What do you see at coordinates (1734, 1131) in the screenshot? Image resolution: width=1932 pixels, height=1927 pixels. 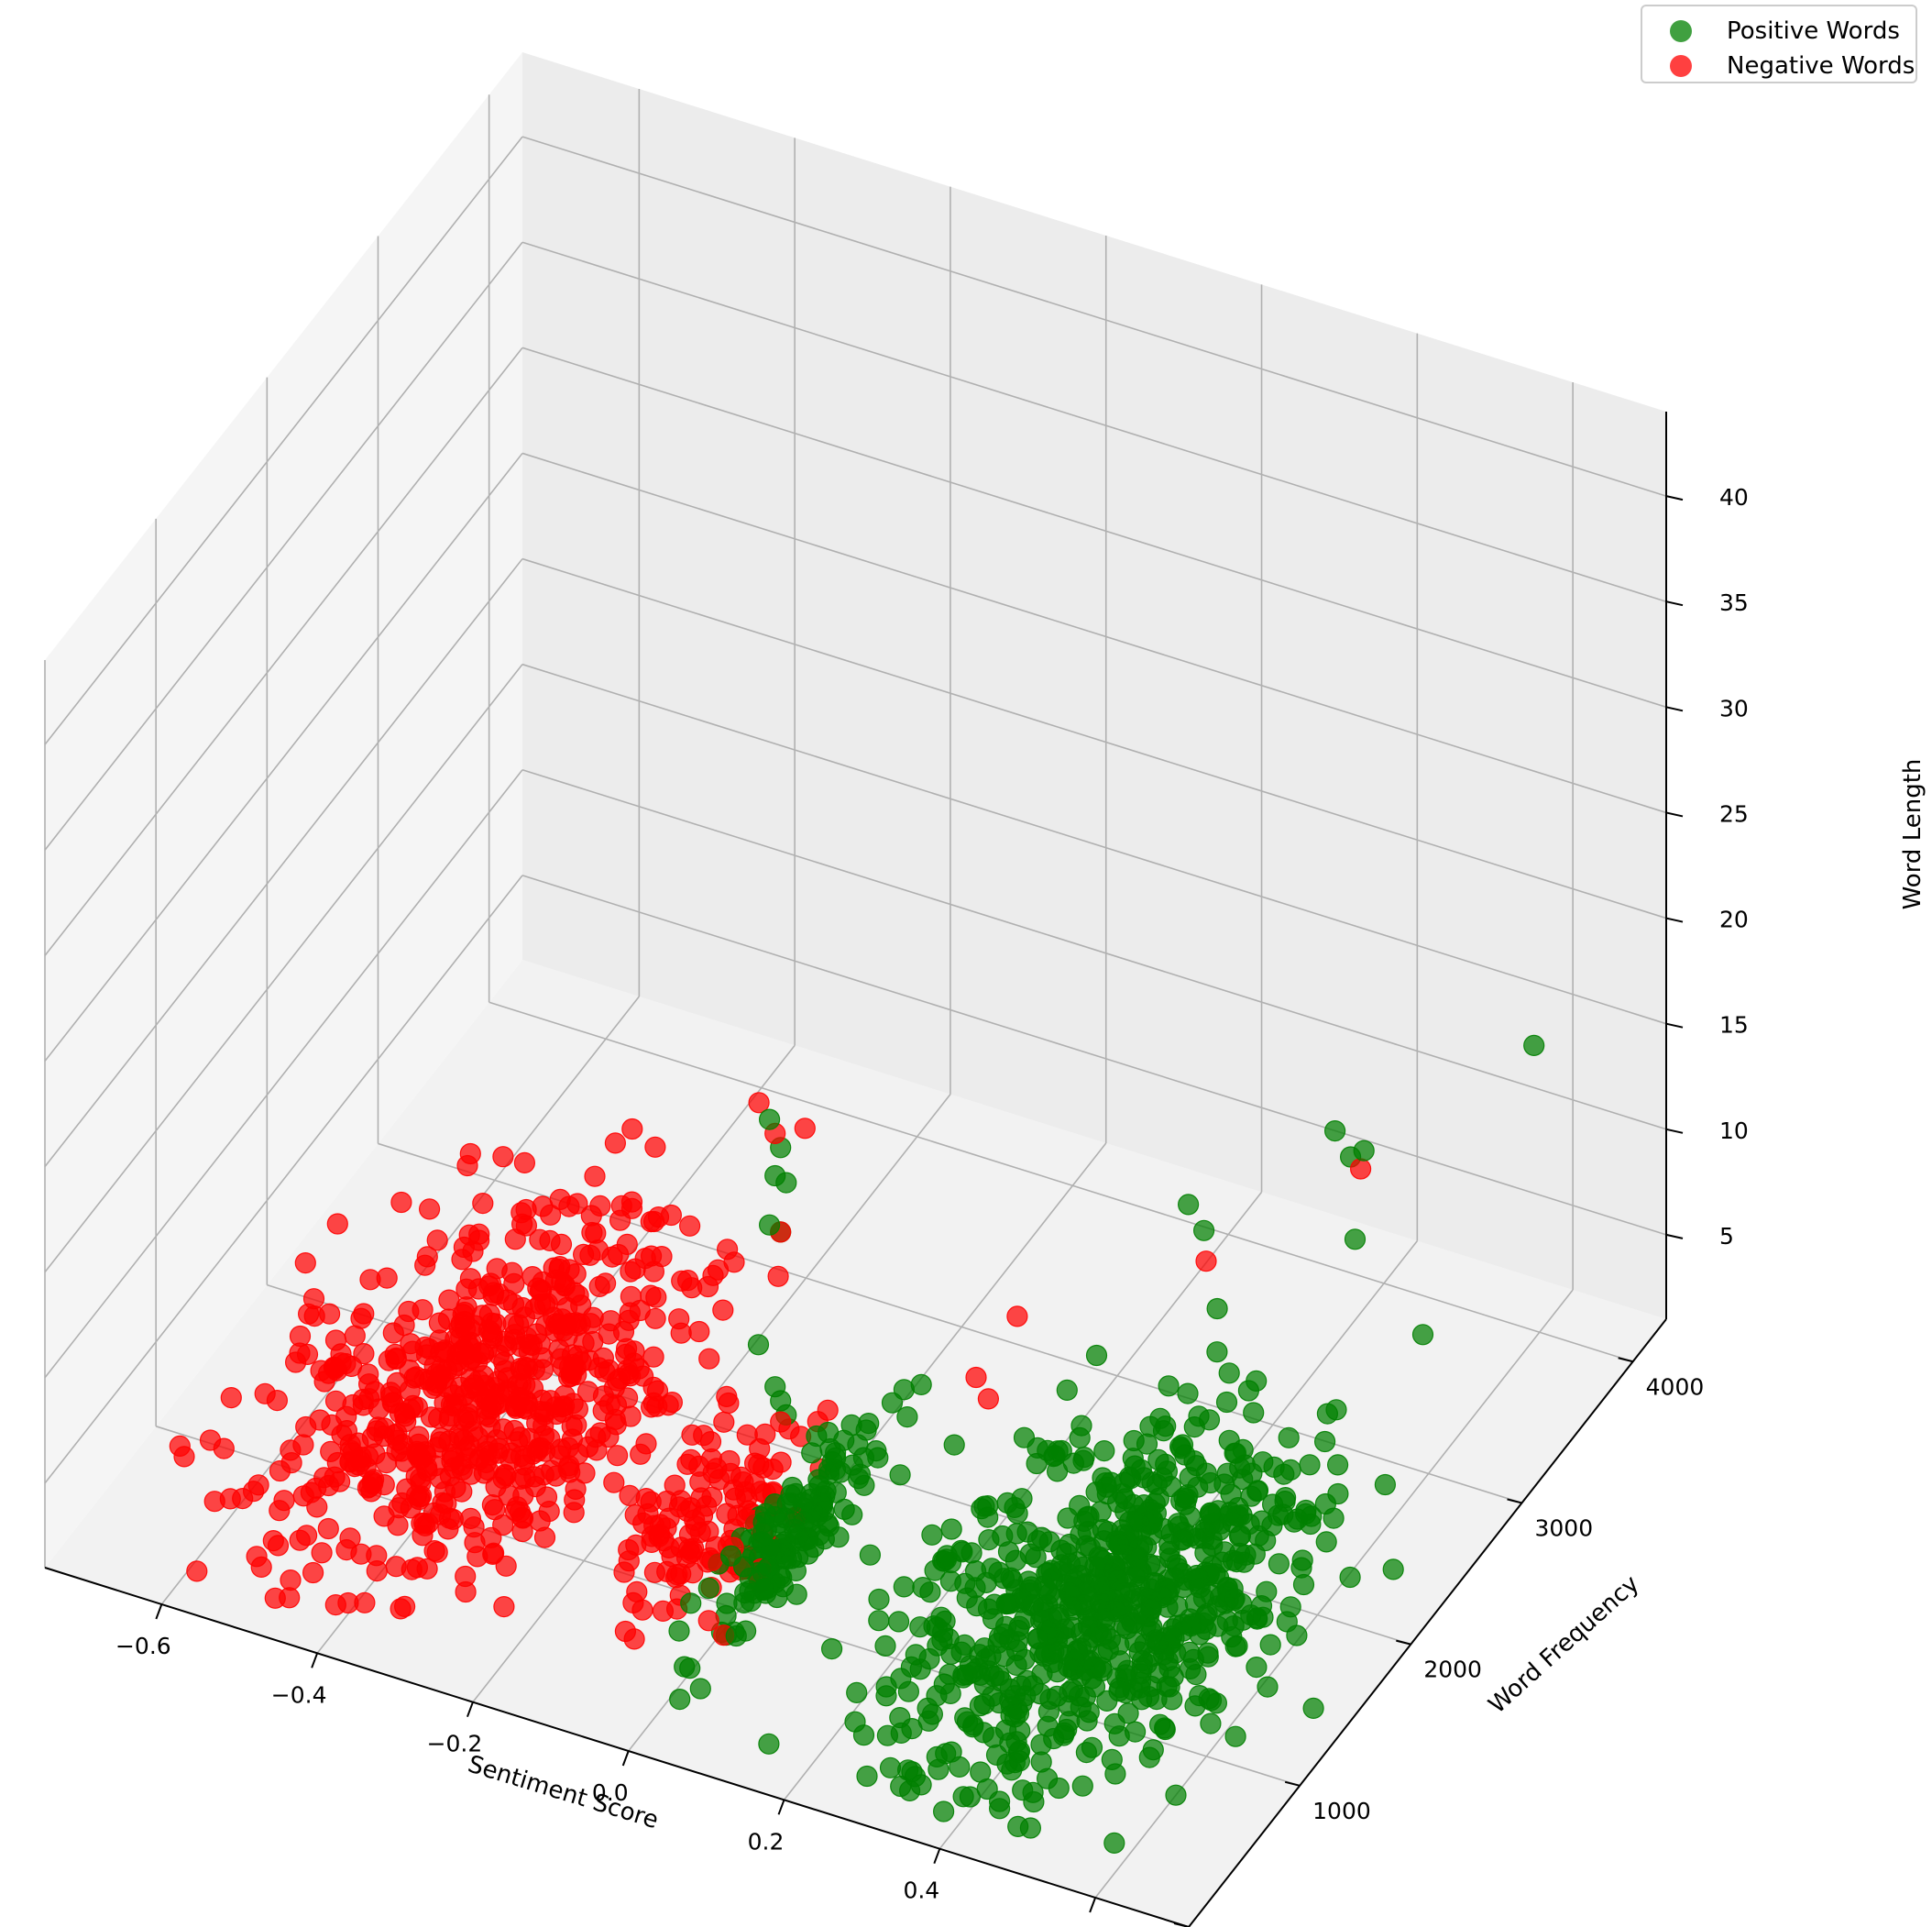 I see `z-tick-label: 10` at bounding box center [1734, 1131].